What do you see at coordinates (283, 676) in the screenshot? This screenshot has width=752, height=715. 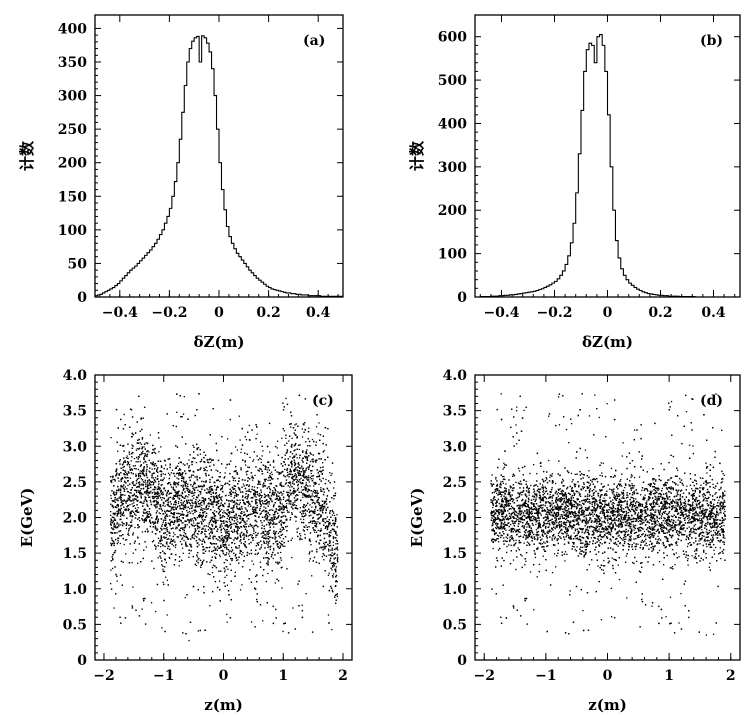 I see `x-tick-label: 1` at bounding box center [283, 676].